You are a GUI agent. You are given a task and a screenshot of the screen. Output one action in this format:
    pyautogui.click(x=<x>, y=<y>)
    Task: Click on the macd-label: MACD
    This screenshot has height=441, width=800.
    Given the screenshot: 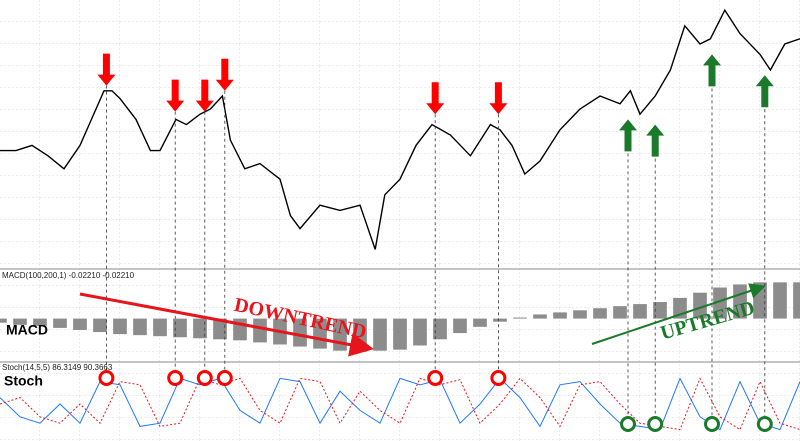 What is the action you would take?
    pyautogui.click(x=27, y=330)
    